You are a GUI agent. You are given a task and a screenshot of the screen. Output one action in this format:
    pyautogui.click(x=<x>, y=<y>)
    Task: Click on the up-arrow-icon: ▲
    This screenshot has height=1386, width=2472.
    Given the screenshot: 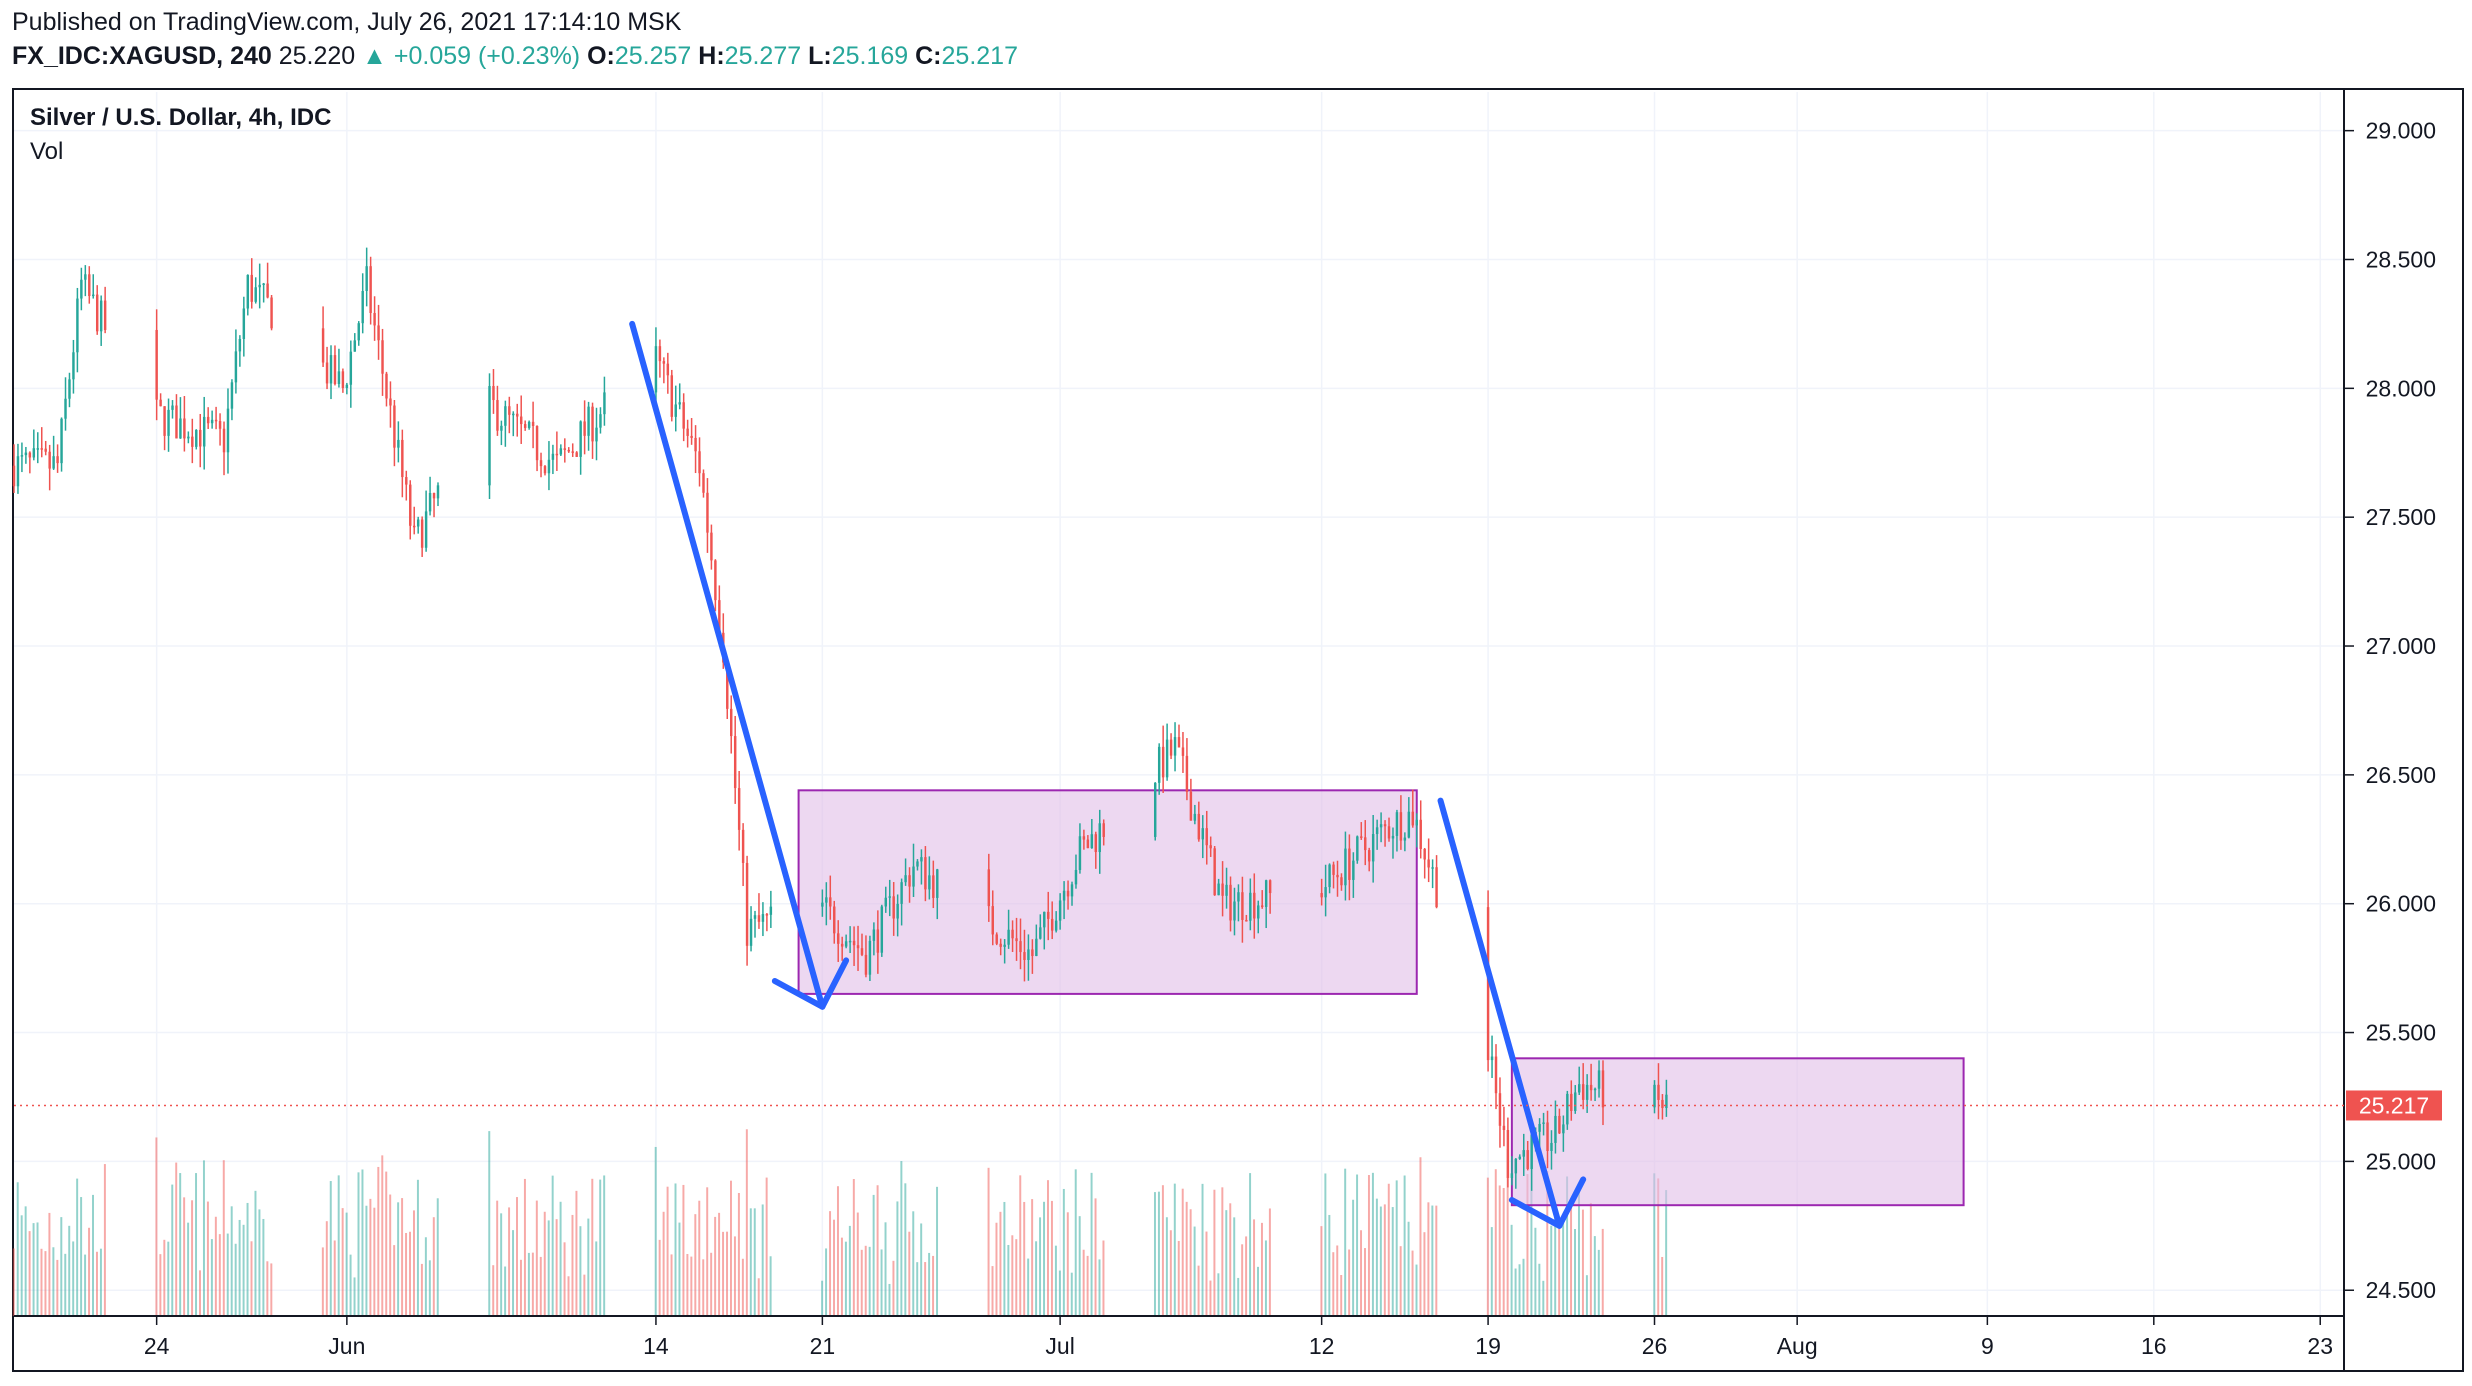 What is the action you would take?
    pyautogui.click(x=374, y=56)
    